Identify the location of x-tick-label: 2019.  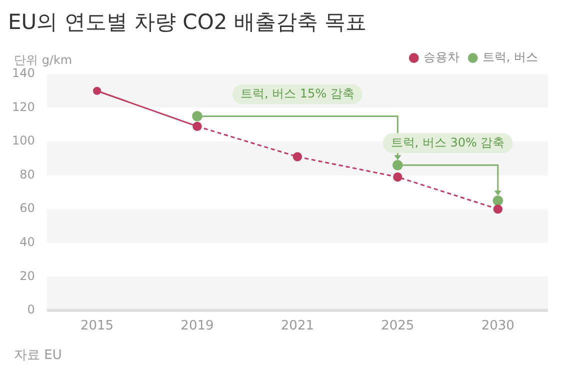
(197, 326).